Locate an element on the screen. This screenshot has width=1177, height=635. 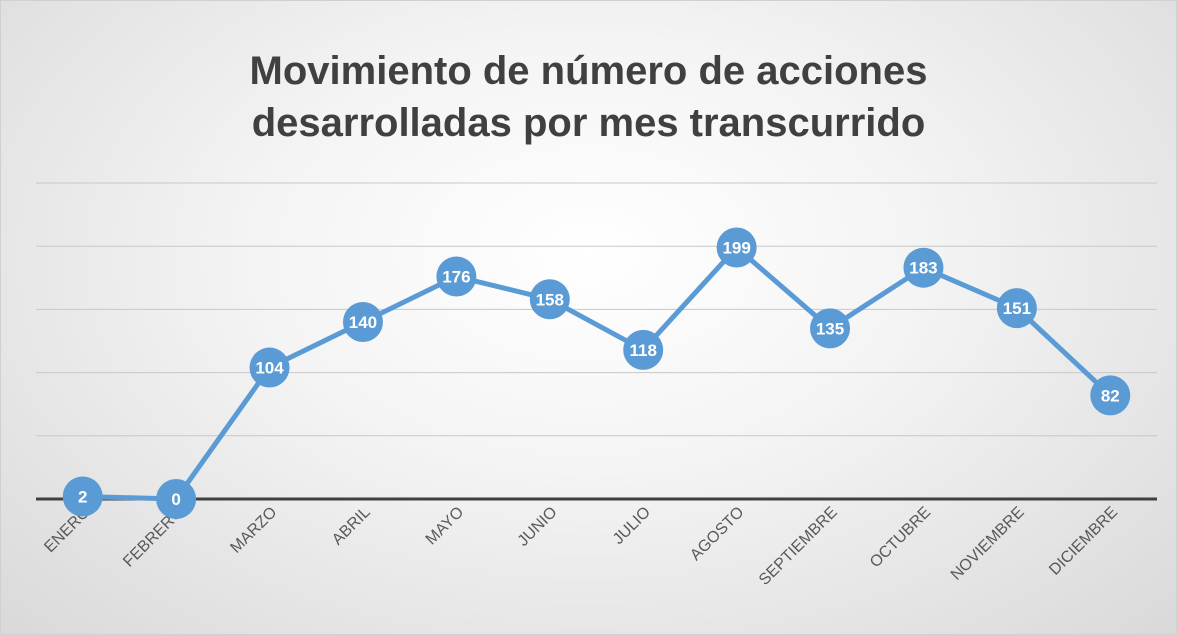
data-label: 82 is located at coordinates (1110, 395).